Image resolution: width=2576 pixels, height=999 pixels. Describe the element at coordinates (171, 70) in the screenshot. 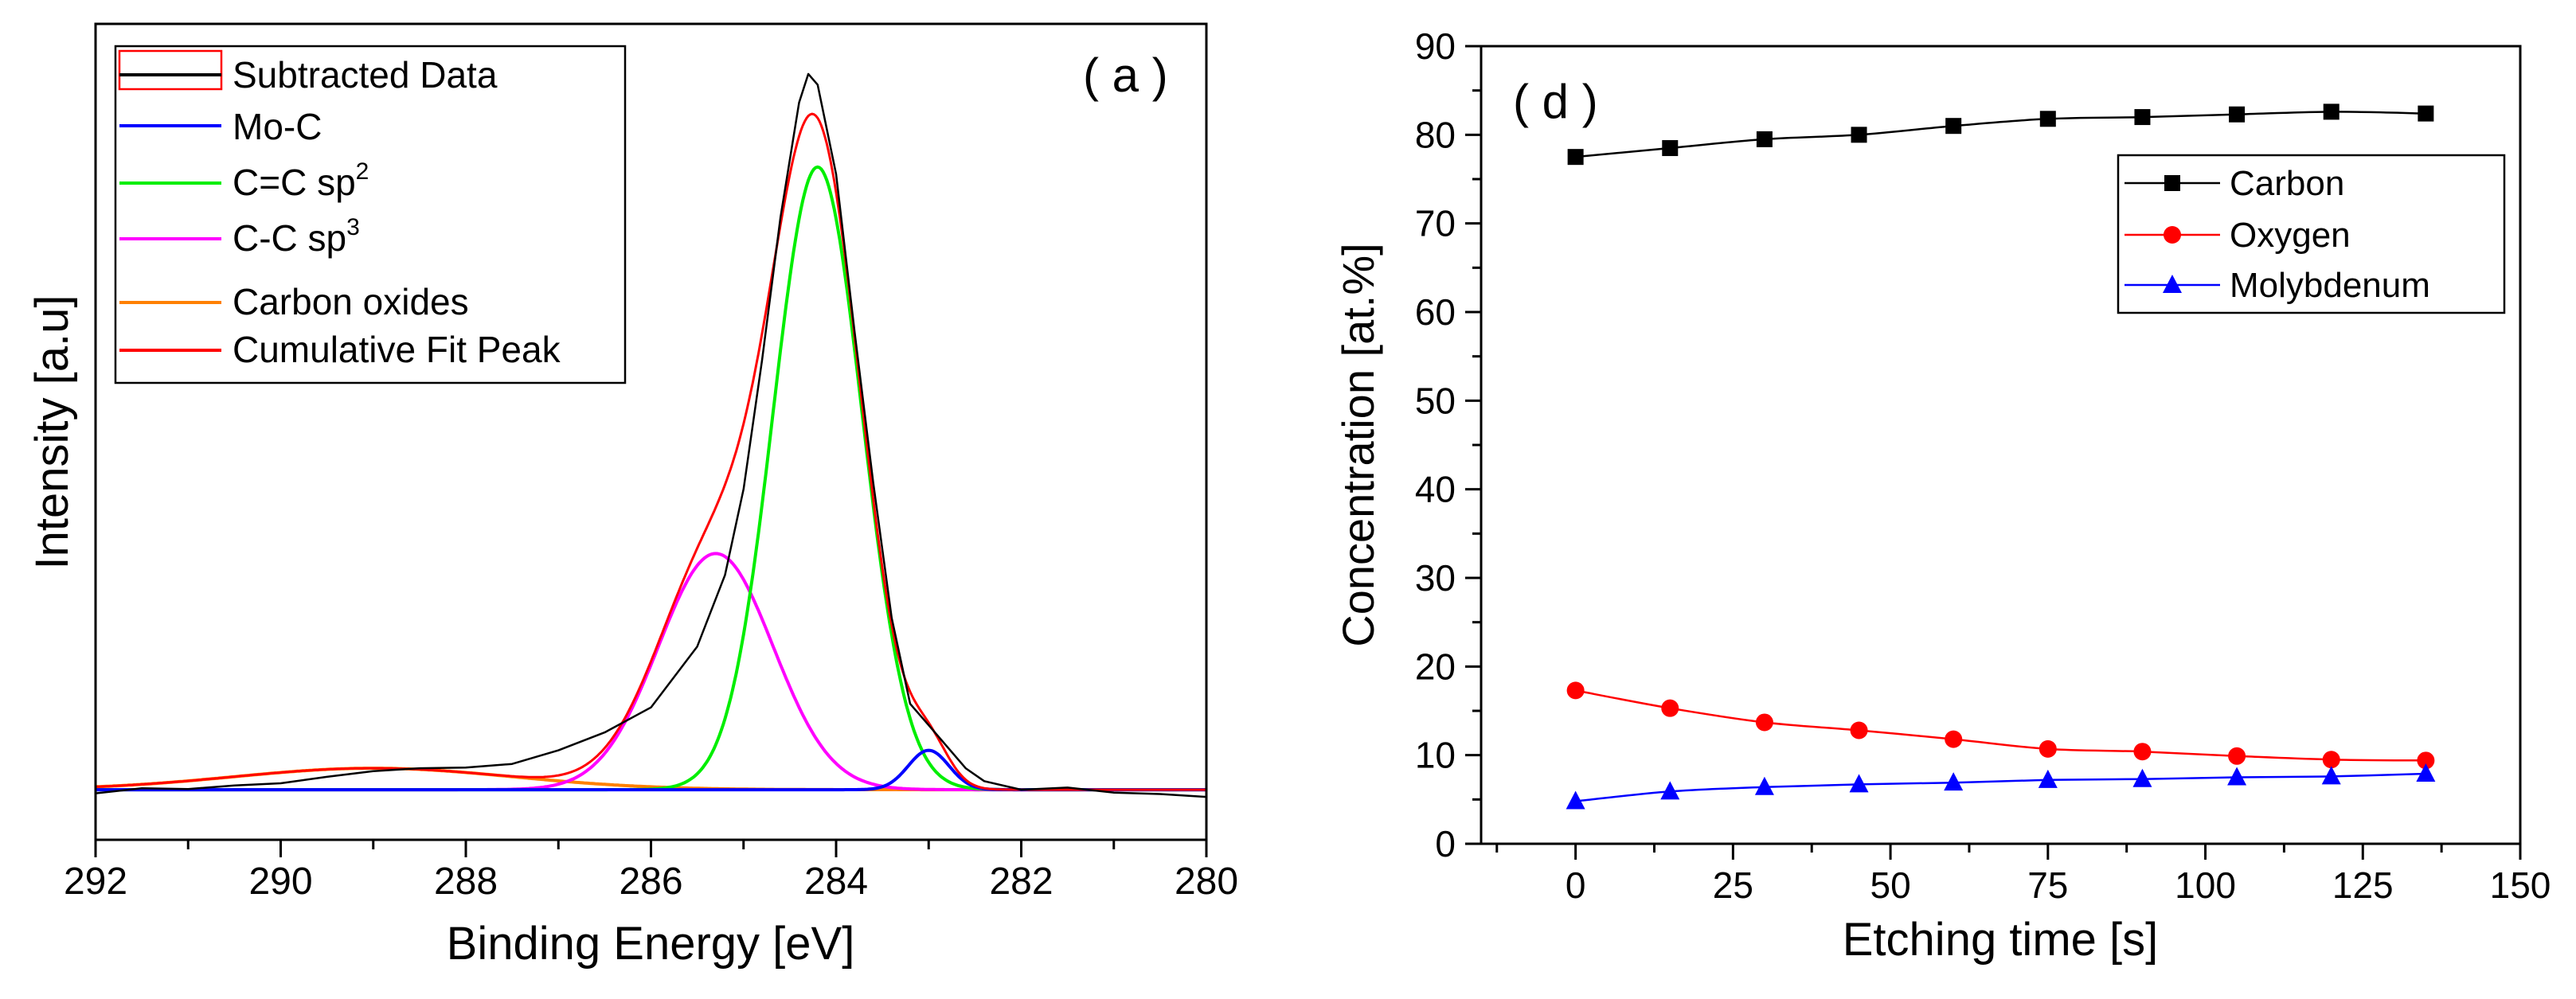

I see `legend-swatch-box` at that location.